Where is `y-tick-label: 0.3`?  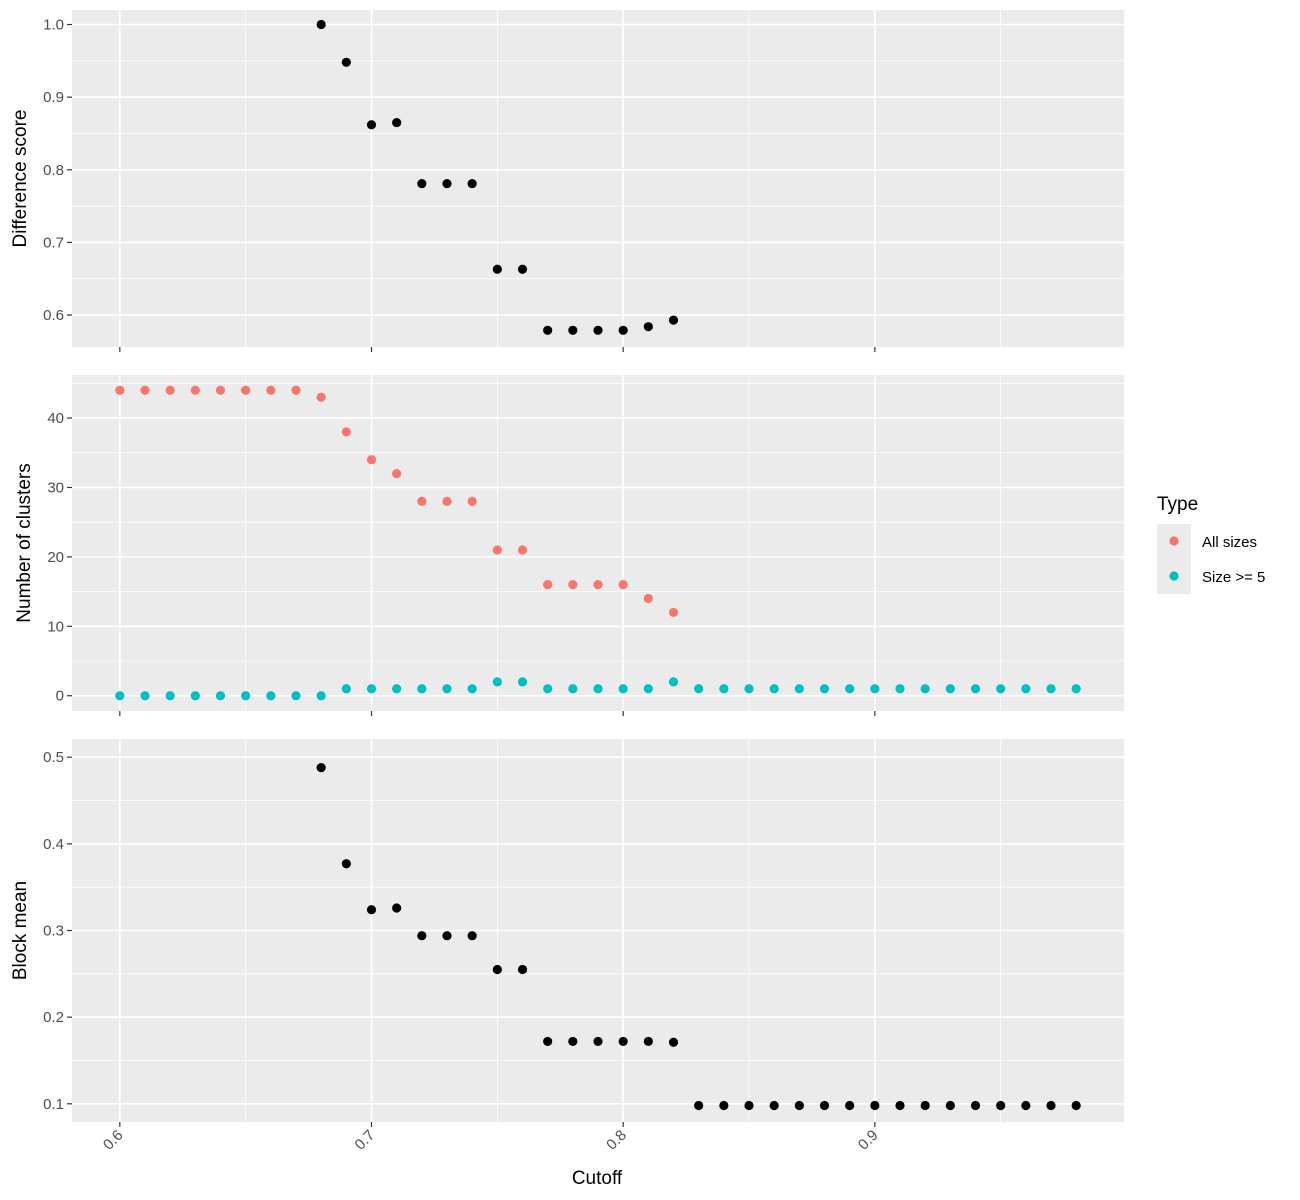
y-tick-label: 0.3 is located at coordinates (53, 931).